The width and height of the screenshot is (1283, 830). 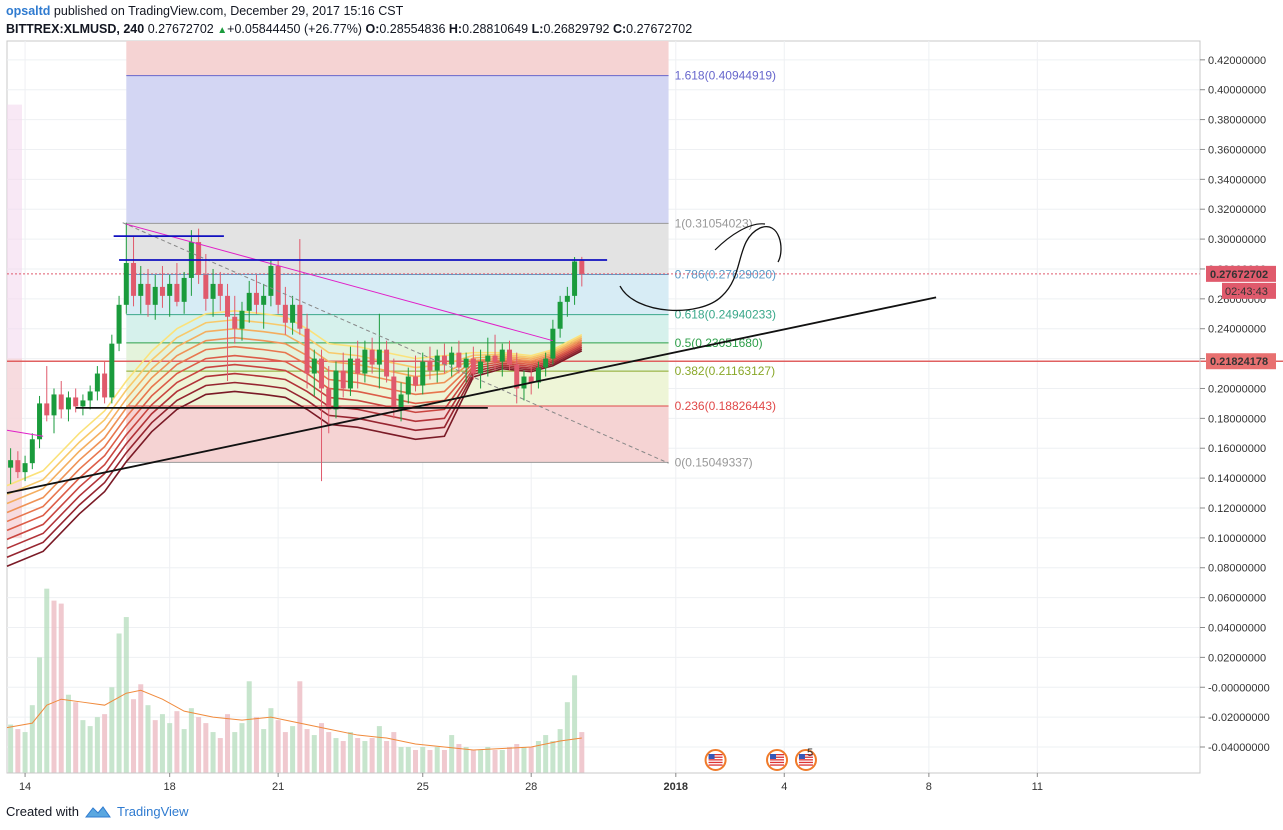 I want to click on price-tick-label: 0.36000000, so click(x=1237, y=150).